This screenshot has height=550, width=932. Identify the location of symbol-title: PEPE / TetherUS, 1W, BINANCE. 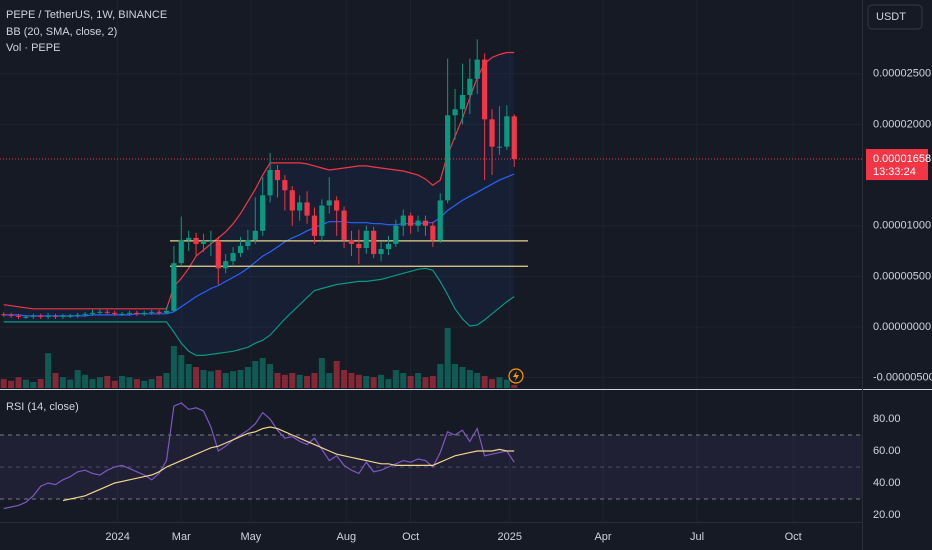
(86, 15).